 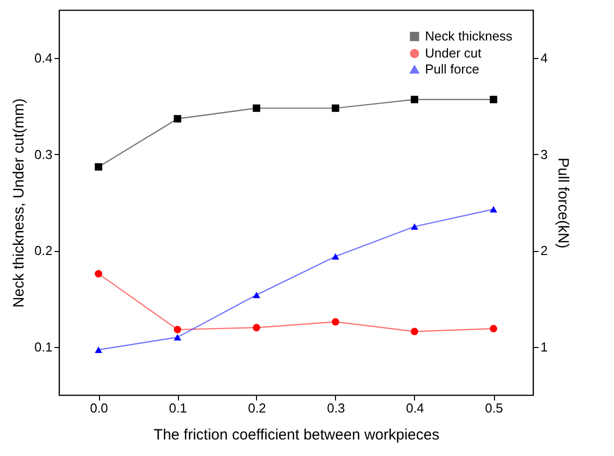 I want to click on y2-tick-label: 1, so click(x=544, y=346).